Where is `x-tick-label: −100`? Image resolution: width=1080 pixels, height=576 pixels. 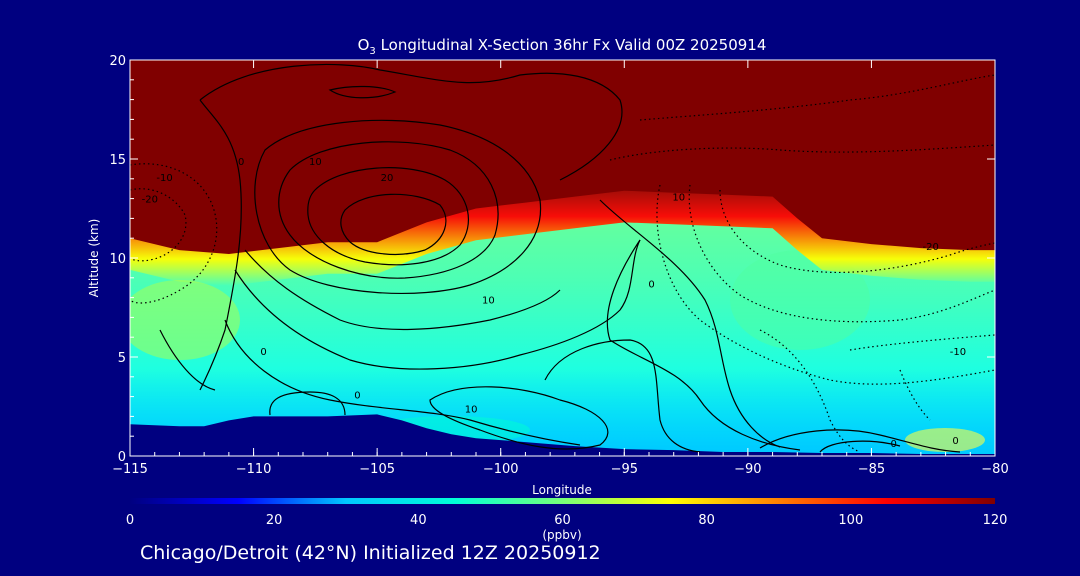 x-tick-label: −100 is located at coordinates (501, 469).